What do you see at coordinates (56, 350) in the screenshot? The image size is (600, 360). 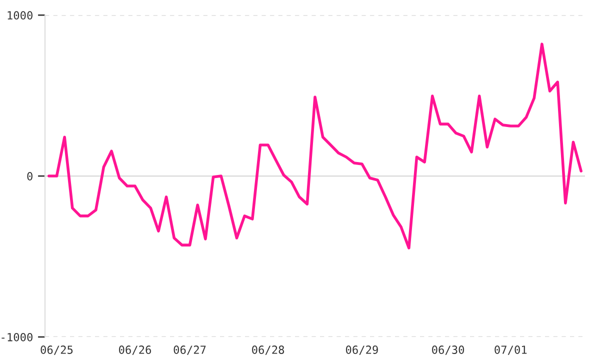 I see `x-tick-label: 06/25` at bounding box center [56, 350].